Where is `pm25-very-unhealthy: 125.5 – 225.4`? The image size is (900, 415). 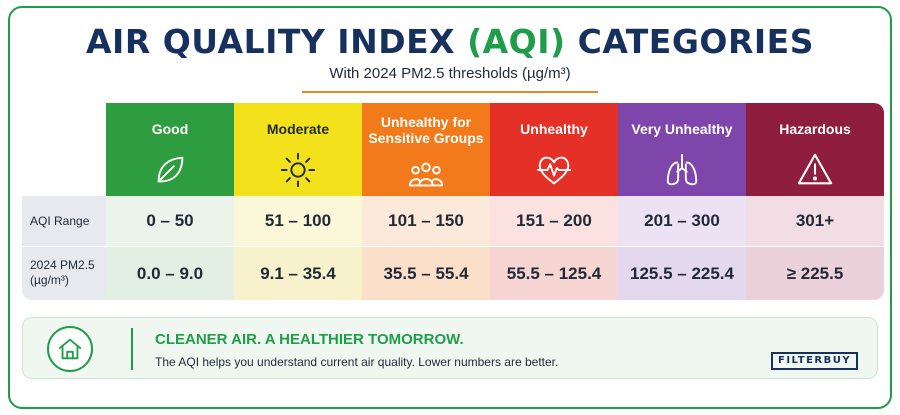
pm25-very-unhealthy: 125.5 – 225.4 is located at coordinates (682, 273).